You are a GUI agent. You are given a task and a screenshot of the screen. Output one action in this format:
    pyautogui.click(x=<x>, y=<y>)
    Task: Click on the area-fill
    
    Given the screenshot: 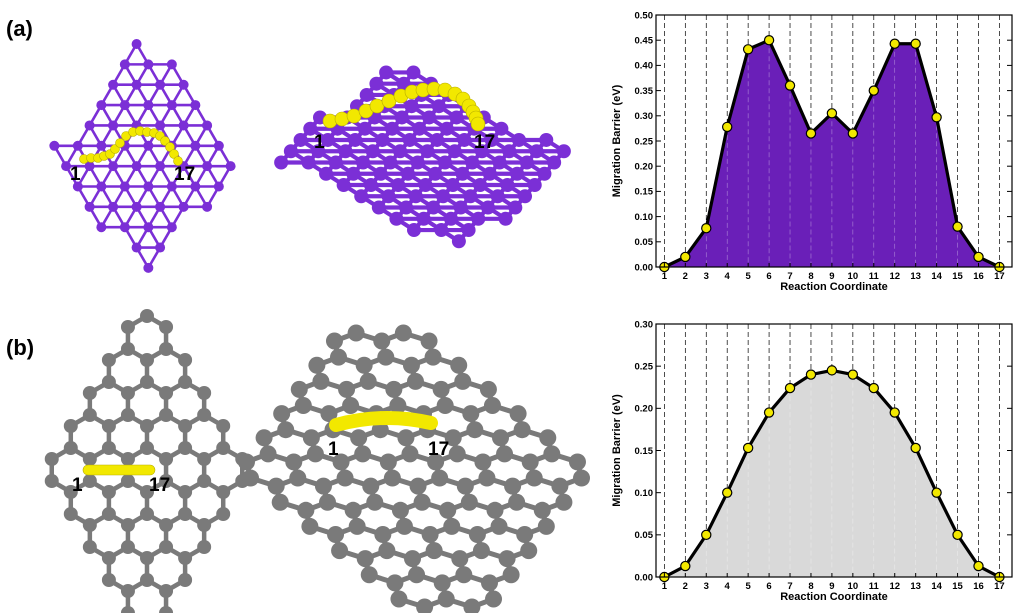 What is the action you would take?
    pyautogui.click(x=832, y=154)
    